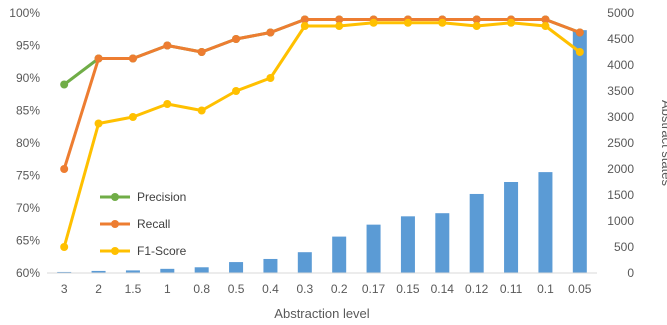 Image resolution: width=667 pixels, height=325 pixels. What do you see at coordinates (236, 289) in the screenshot?
I see `x-tick-label: 0.5` at bounding box center [236, 289].